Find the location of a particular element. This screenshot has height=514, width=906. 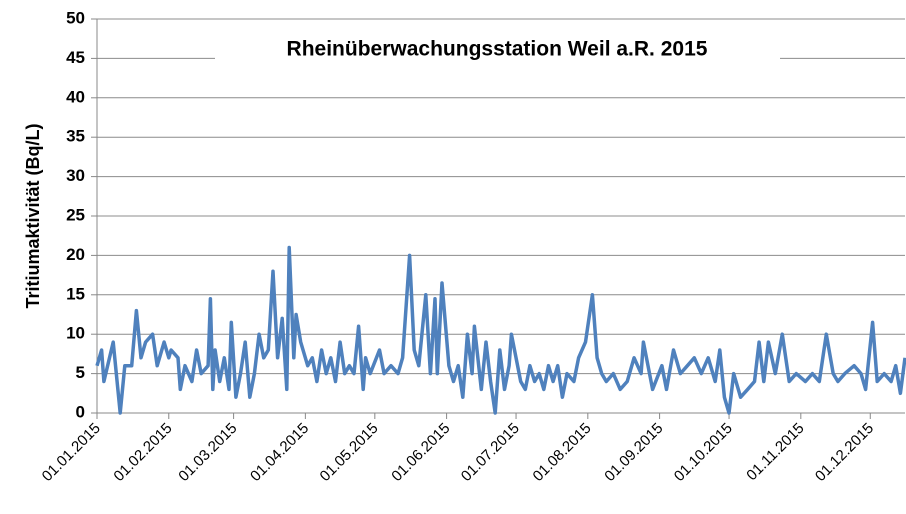

y-tick-label: 40 is located at coordinates (75, 96).